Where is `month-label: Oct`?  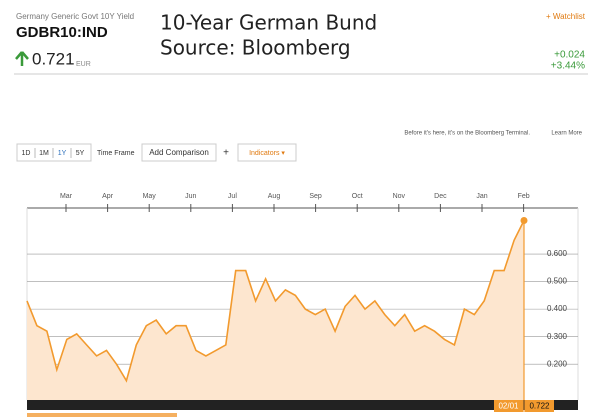
month-label: Oct is located at coordinates (357, 196).